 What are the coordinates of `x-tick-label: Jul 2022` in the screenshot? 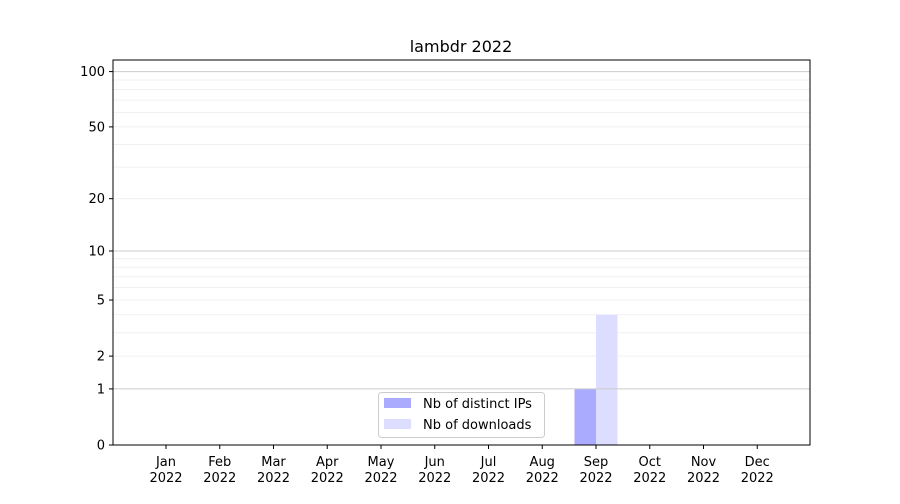 It's located at (488, 470).